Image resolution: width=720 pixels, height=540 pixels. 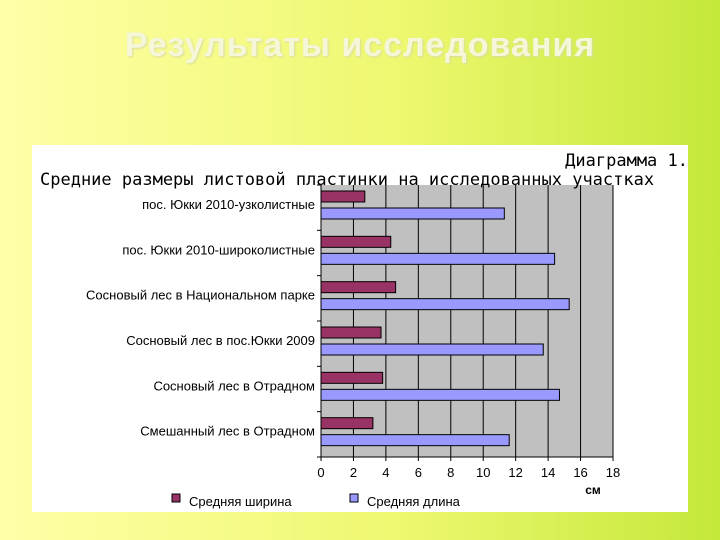 What do you see at coordinates (548, 472) in the screenshot?
I see `x-tick-label: 14` at bounding box center [548, 472].